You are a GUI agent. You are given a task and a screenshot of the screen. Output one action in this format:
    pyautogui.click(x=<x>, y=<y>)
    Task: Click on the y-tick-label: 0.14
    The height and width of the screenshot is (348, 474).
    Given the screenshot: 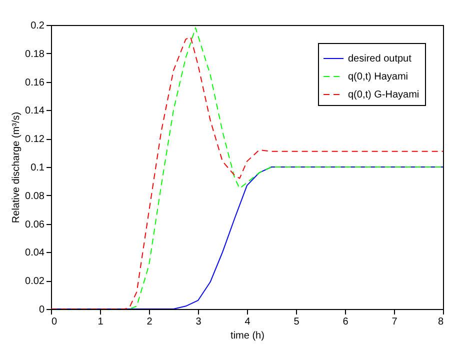 What is the action you would take?
    pyautogui.click(x=35, y=111)
    